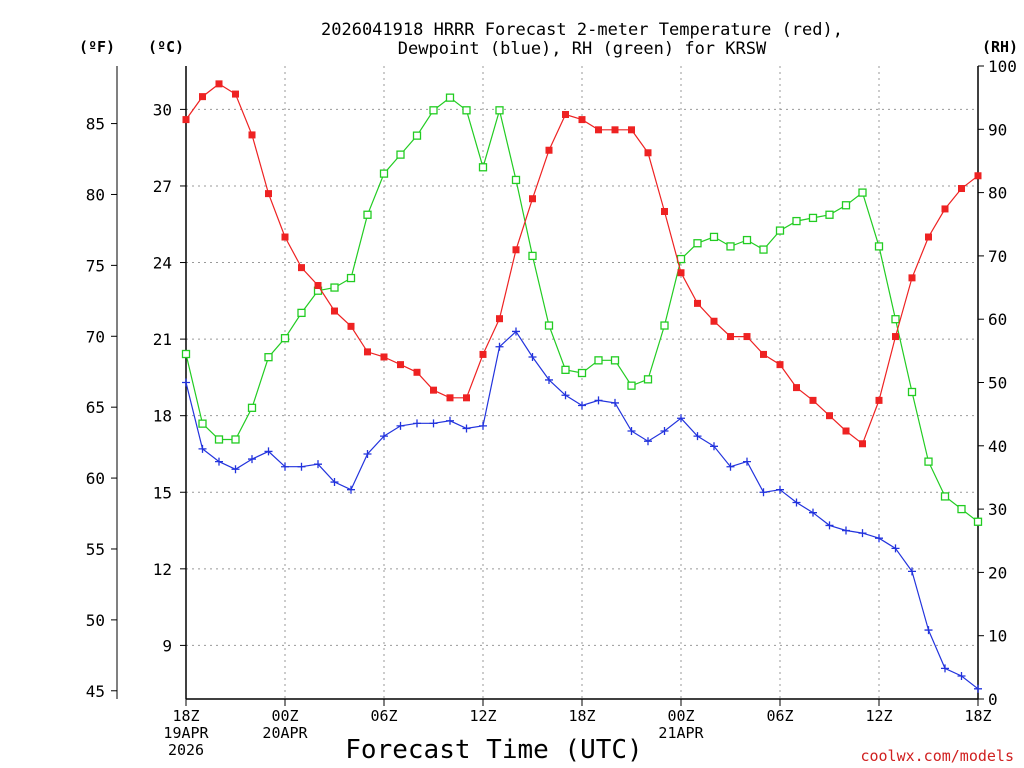  I want to click on celsius-tick-label: 24, so click(162, 263).